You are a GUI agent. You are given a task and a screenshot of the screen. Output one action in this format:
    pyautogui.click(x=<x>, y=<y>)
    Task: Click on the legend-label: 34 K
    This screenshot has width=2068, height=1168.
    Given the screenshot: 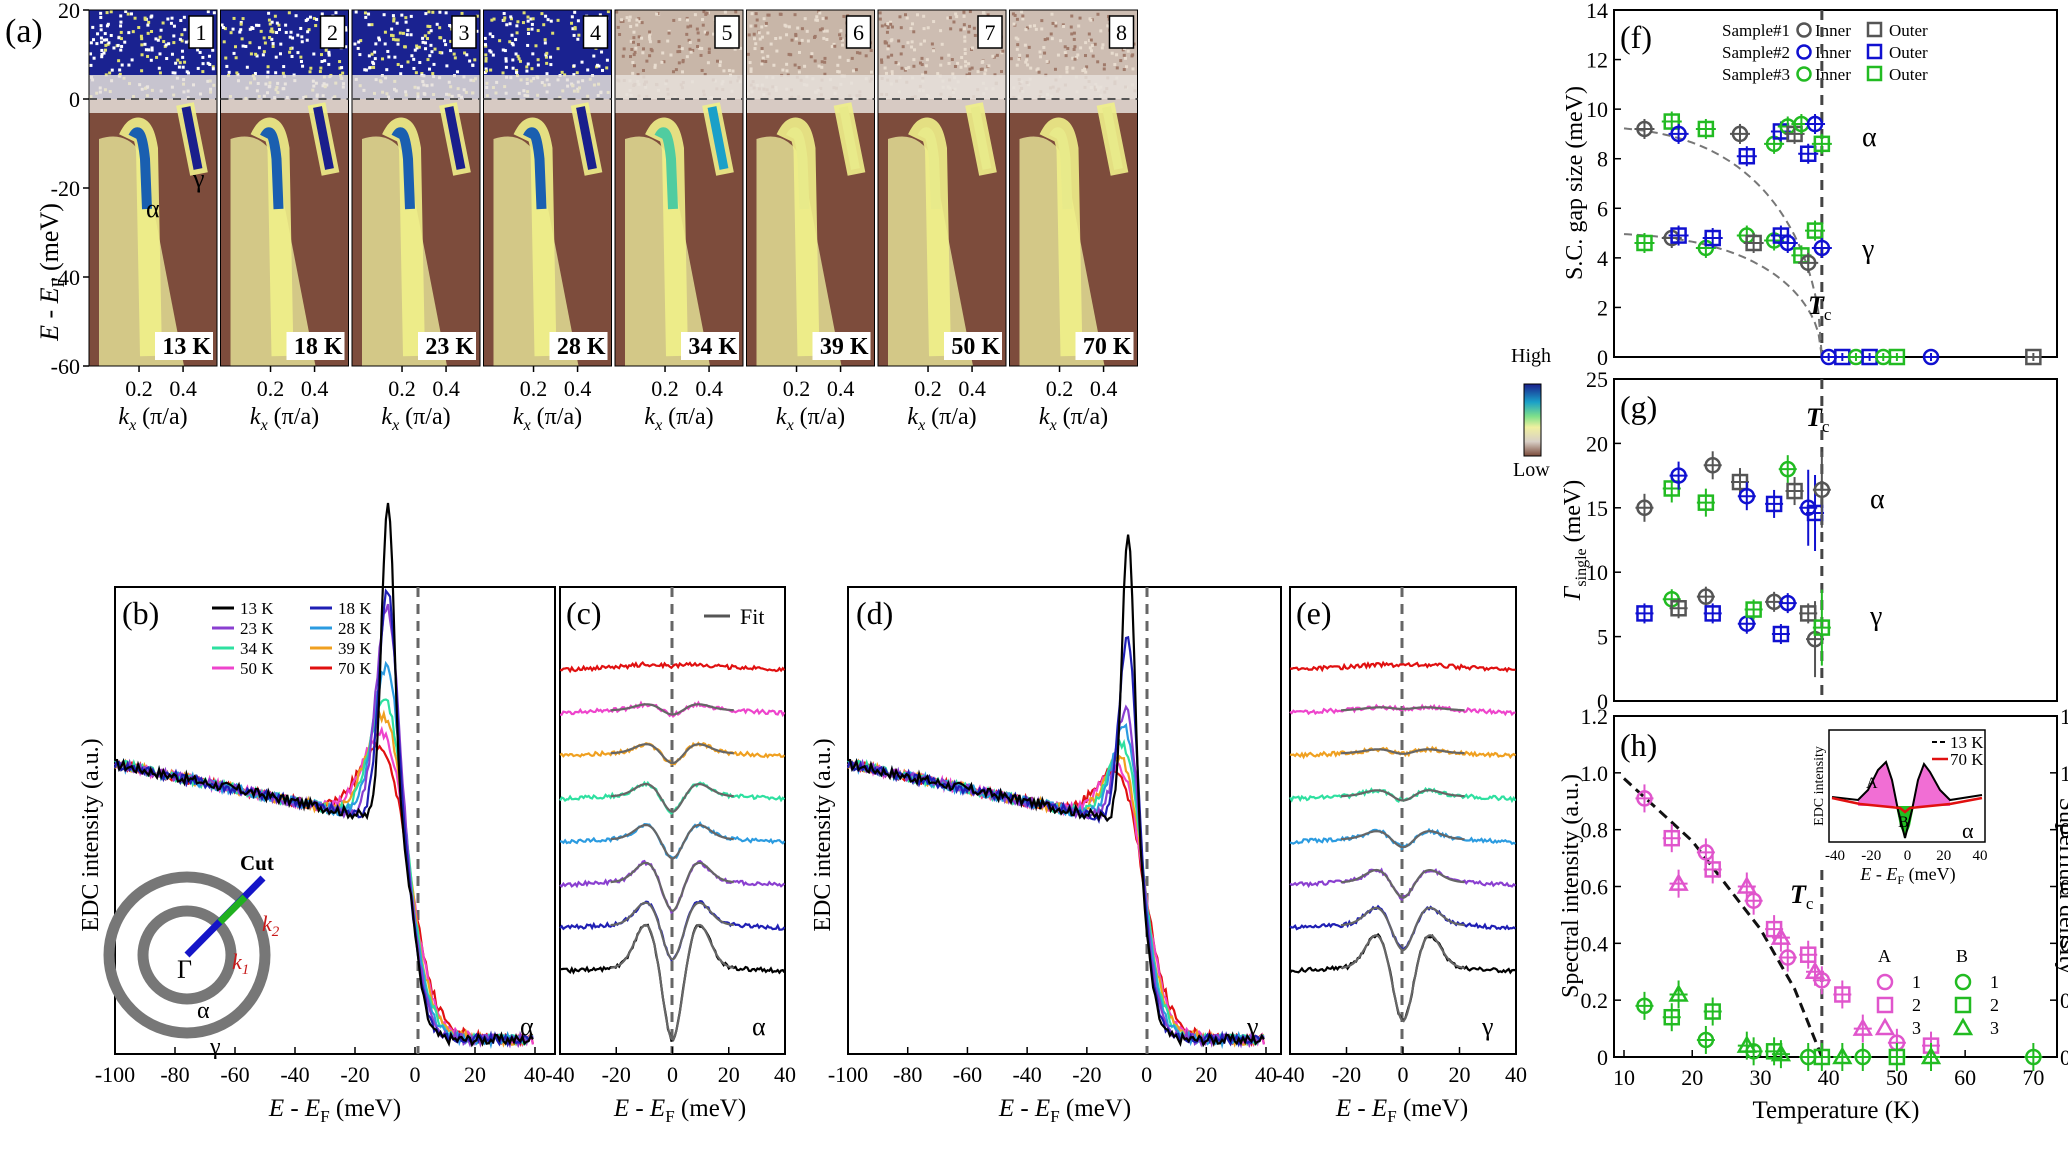 What is the action you would take?
    pyautogui.click(x=257, y=648)
    